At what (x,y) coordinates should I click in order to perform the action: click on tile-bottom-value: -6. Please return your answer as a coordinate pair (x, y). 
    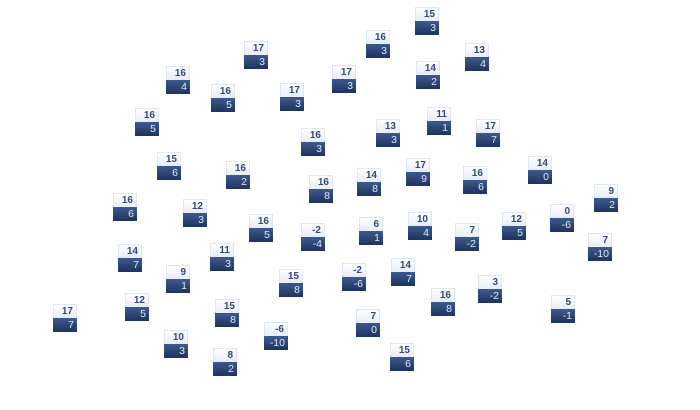
    Looking at the image, I should click on (354, 284).